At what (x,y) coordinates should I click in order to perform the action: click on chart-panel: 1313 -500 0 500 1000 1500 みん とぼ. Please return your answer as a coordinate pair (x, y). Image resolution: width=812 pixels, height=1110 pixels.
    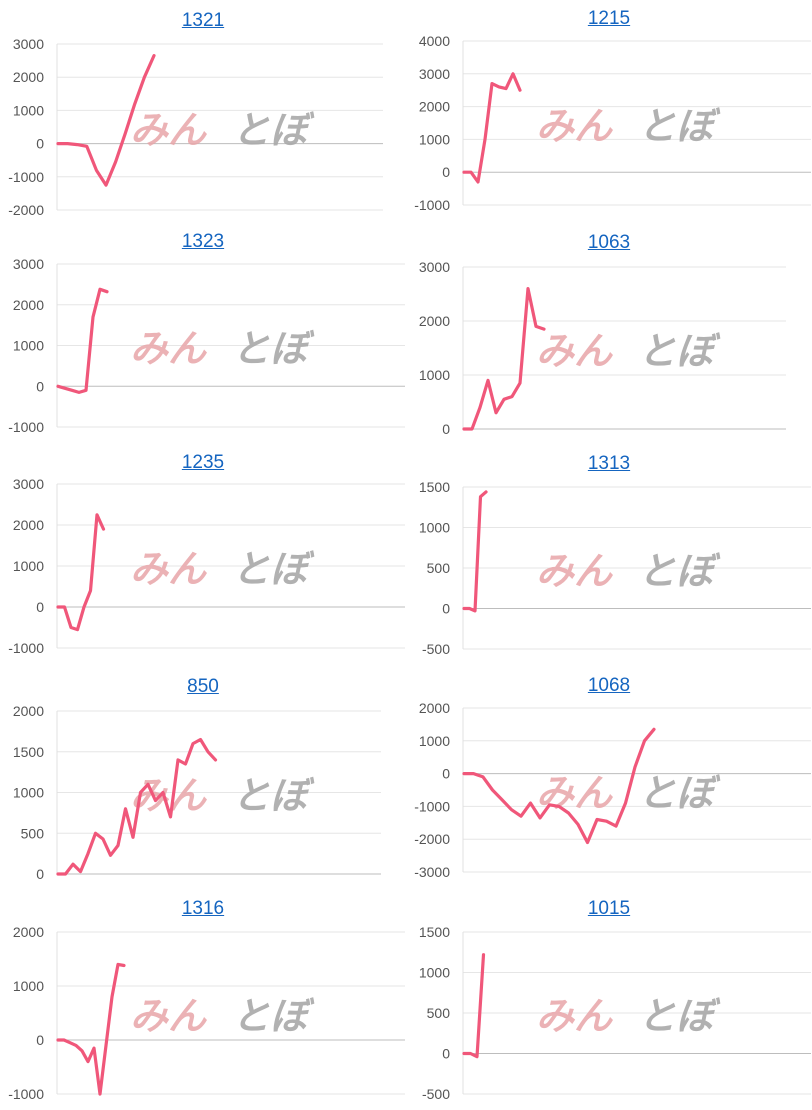
    Looking at the image, I should click on (609, 557).